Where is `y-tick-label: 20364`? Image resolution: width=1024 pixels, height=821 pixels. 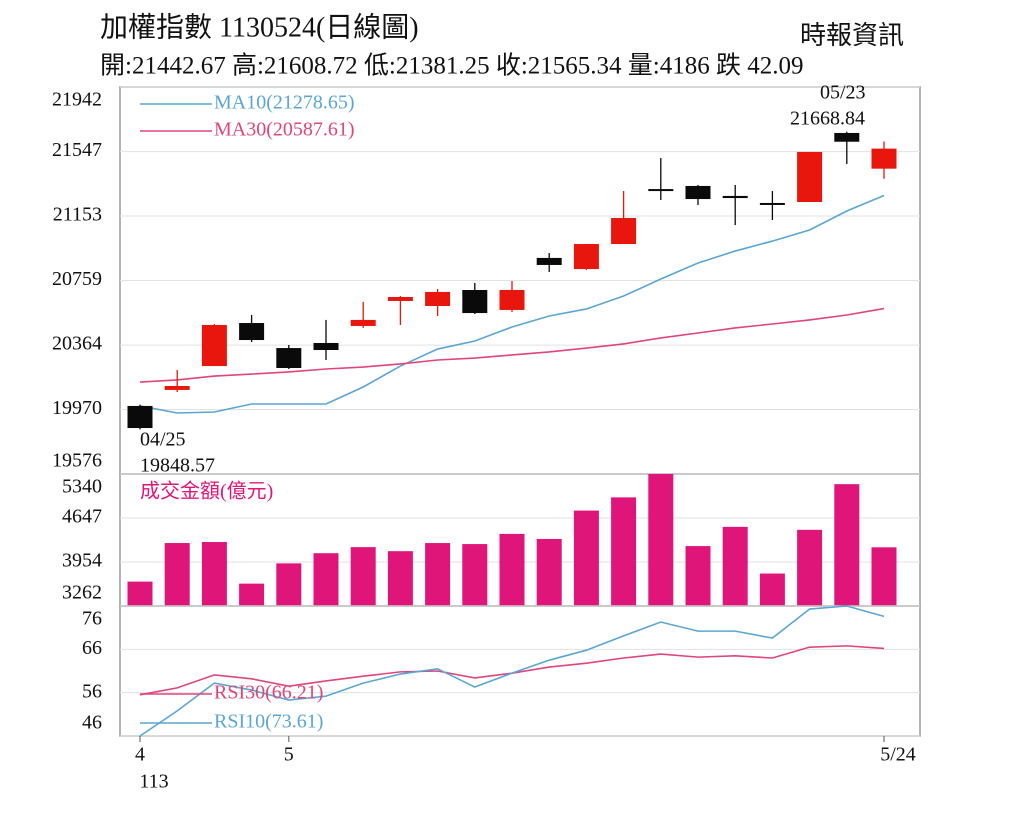
y-tick-label: 20364 is located at coordinates (77, 344).